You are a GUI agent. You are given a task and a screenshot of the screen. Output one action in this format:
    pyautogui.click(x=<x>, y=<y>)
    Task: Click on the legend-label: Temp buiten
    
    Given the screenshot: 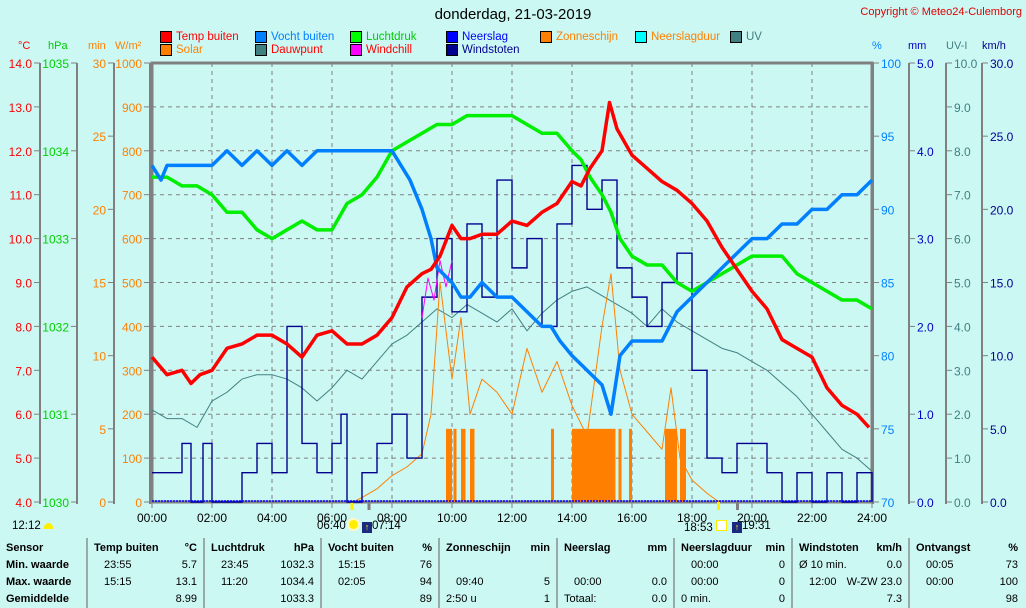 What is the action you would take?
    pyautogui.click(x=207, y=37)
    